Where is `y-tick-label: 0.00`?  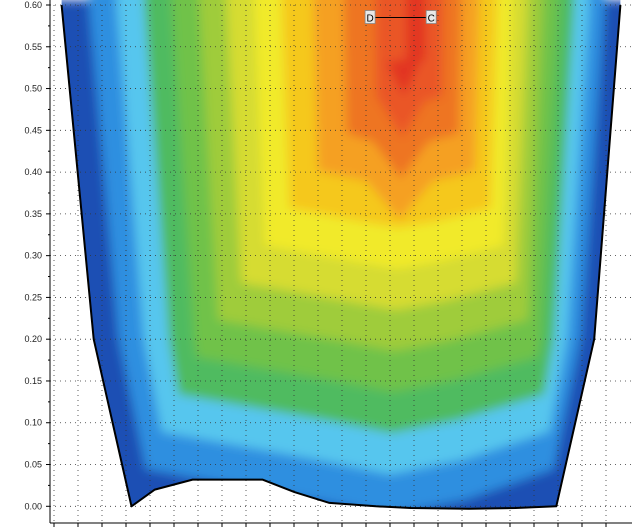 y-tick-label: 0.00 is located at coordinates (33, 506).